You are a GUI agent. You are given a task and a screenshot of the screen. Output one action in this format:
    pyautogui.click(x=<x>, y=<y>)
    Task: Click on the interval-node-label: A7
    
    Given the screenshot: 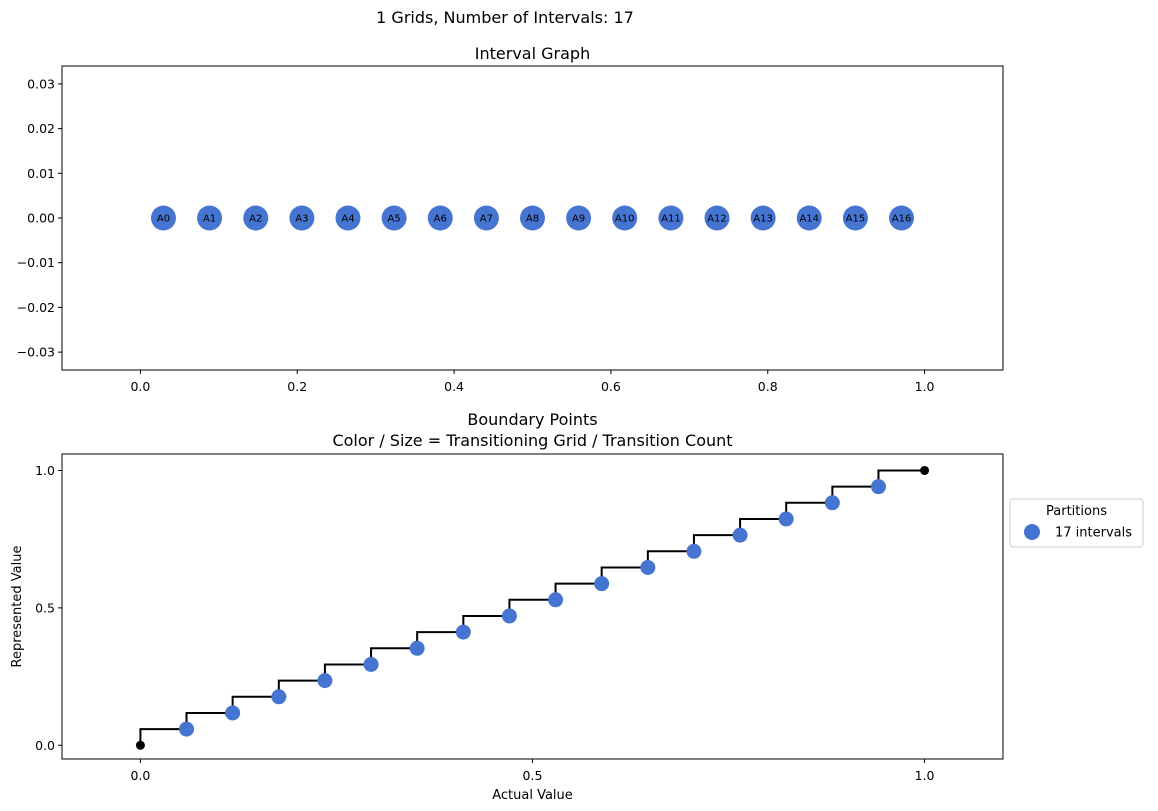 What is the action you would take?
    pyautogui.click(x=486, y=219)
    